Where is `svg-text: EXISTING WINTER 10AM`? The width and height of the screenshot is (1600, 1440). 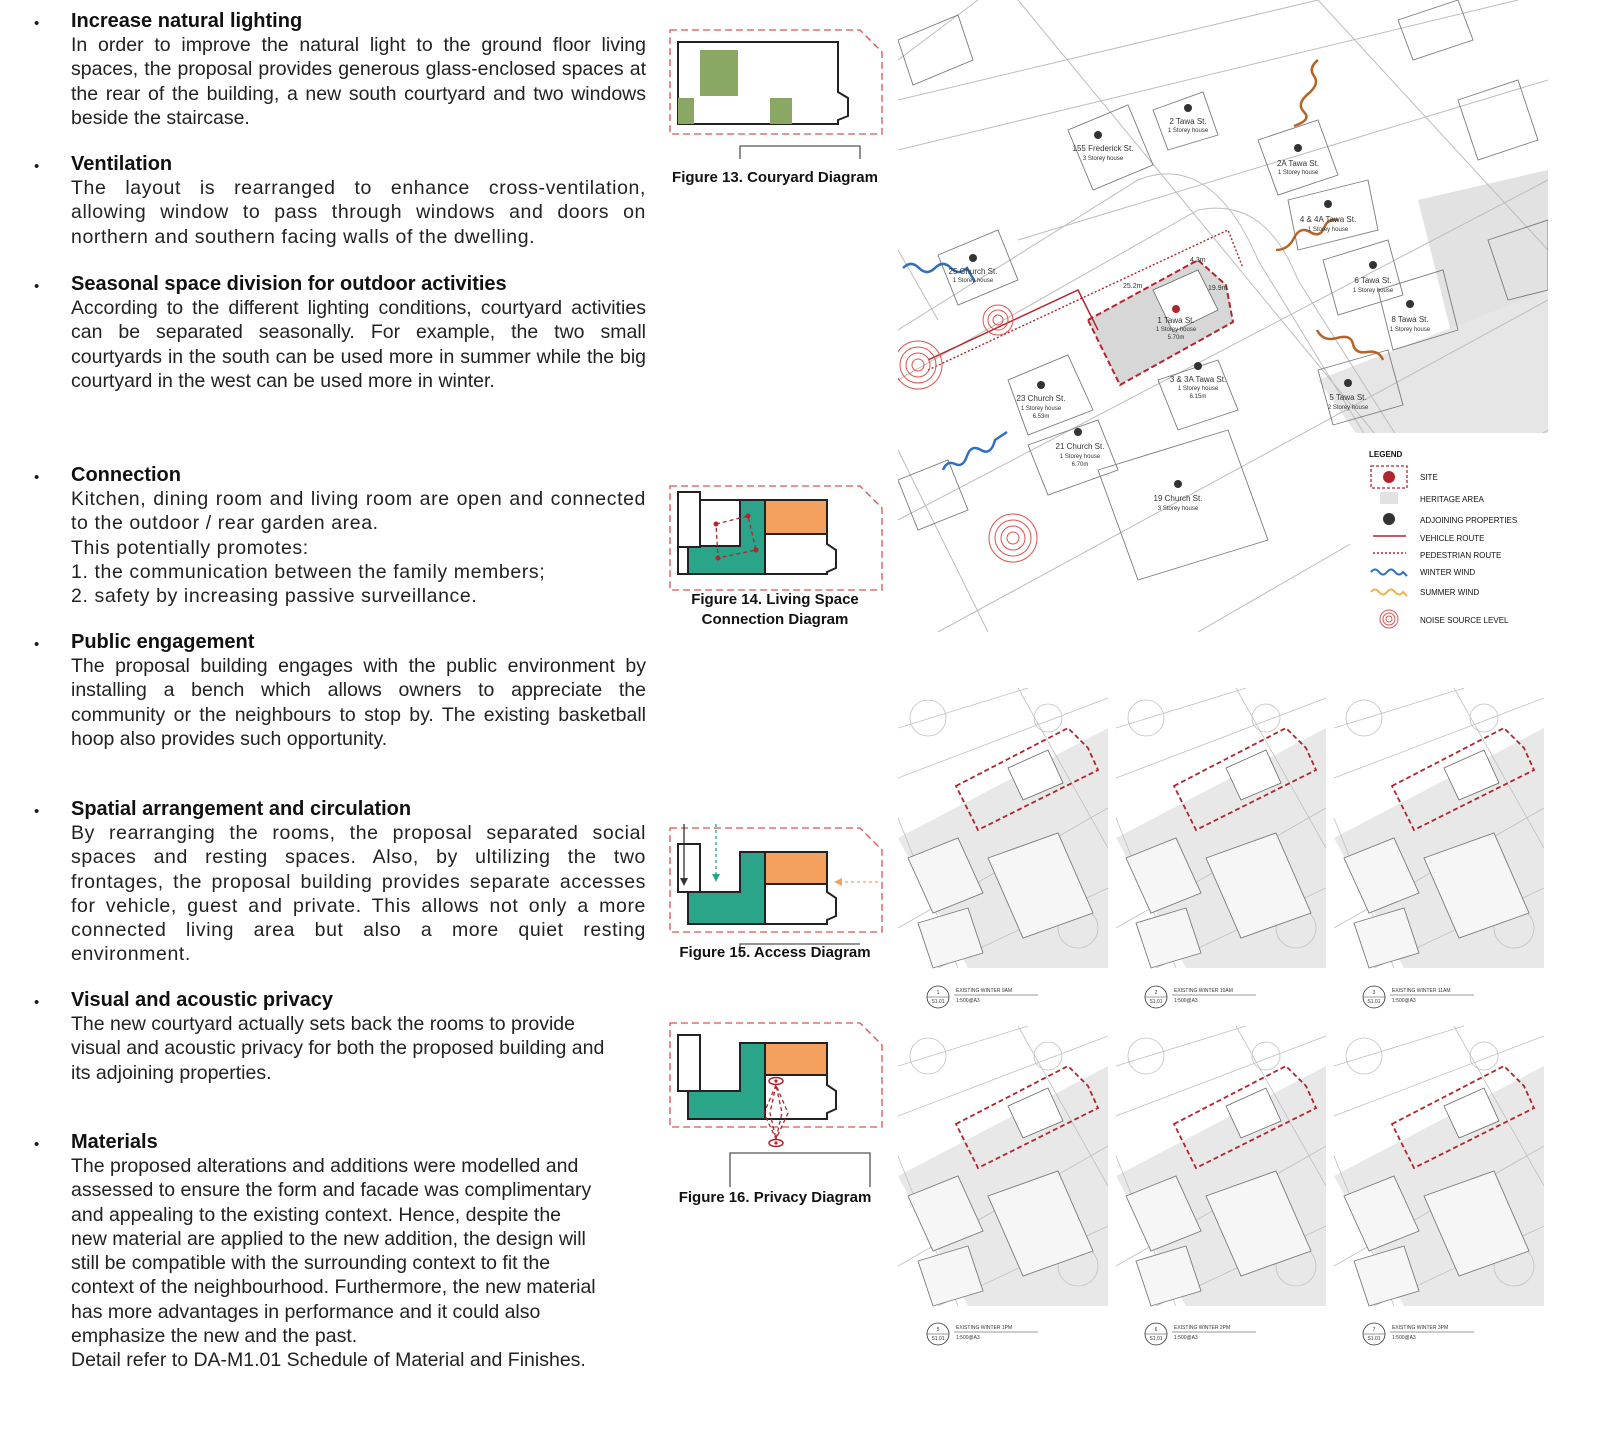
svg-text: EXISTING WINTER 10AM is located at coordinates (1203, 991).